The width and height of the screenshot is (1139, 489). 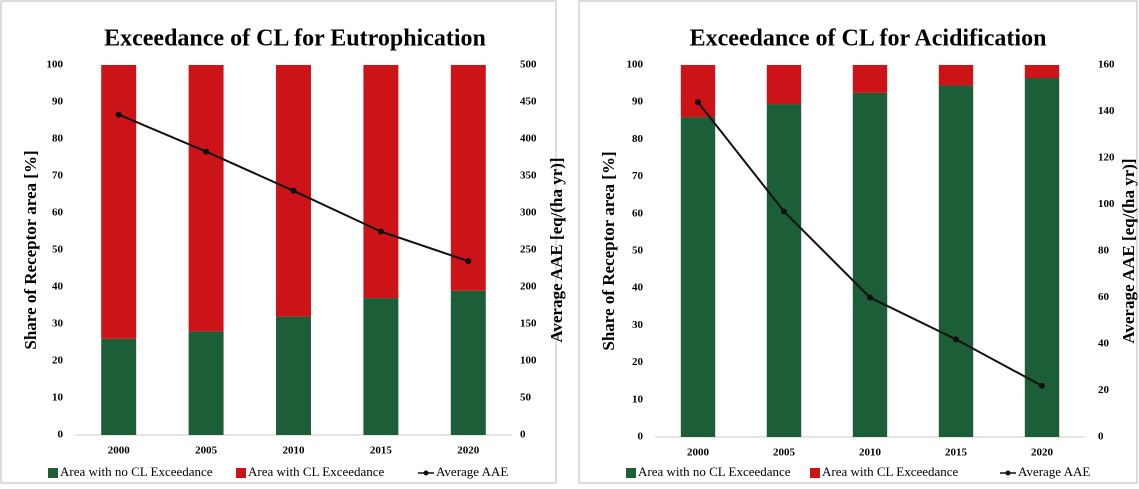 I want to click on y-tick-label: 40, so click(x=58, y=287).